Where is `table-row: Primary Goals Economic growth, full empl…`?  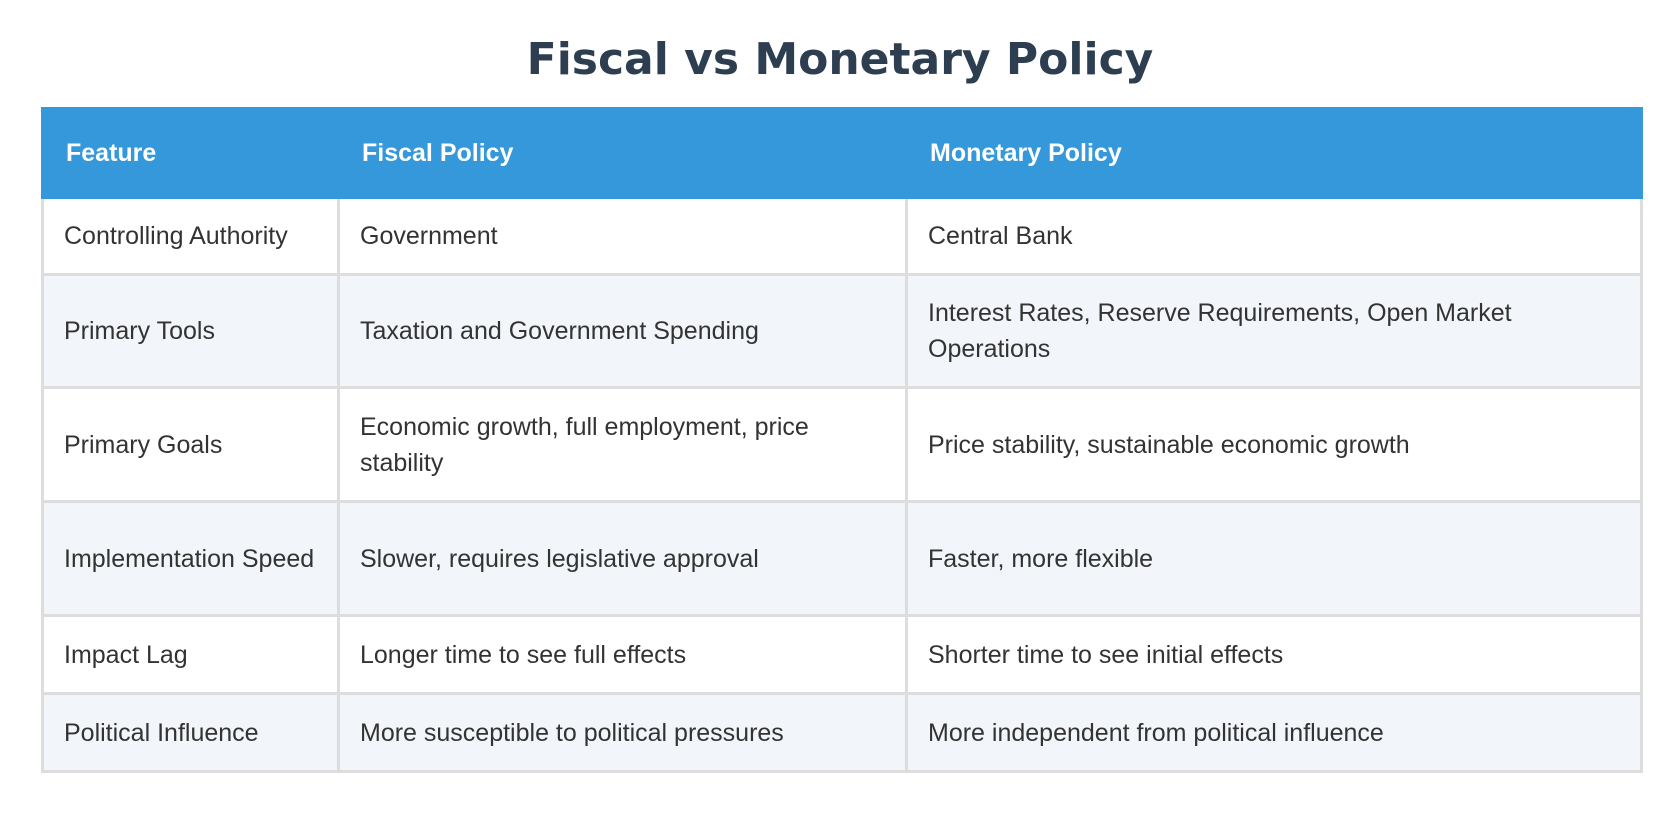
table-row: Primary Goals Economic growth, full empl… is located at coordinates (842, 444).